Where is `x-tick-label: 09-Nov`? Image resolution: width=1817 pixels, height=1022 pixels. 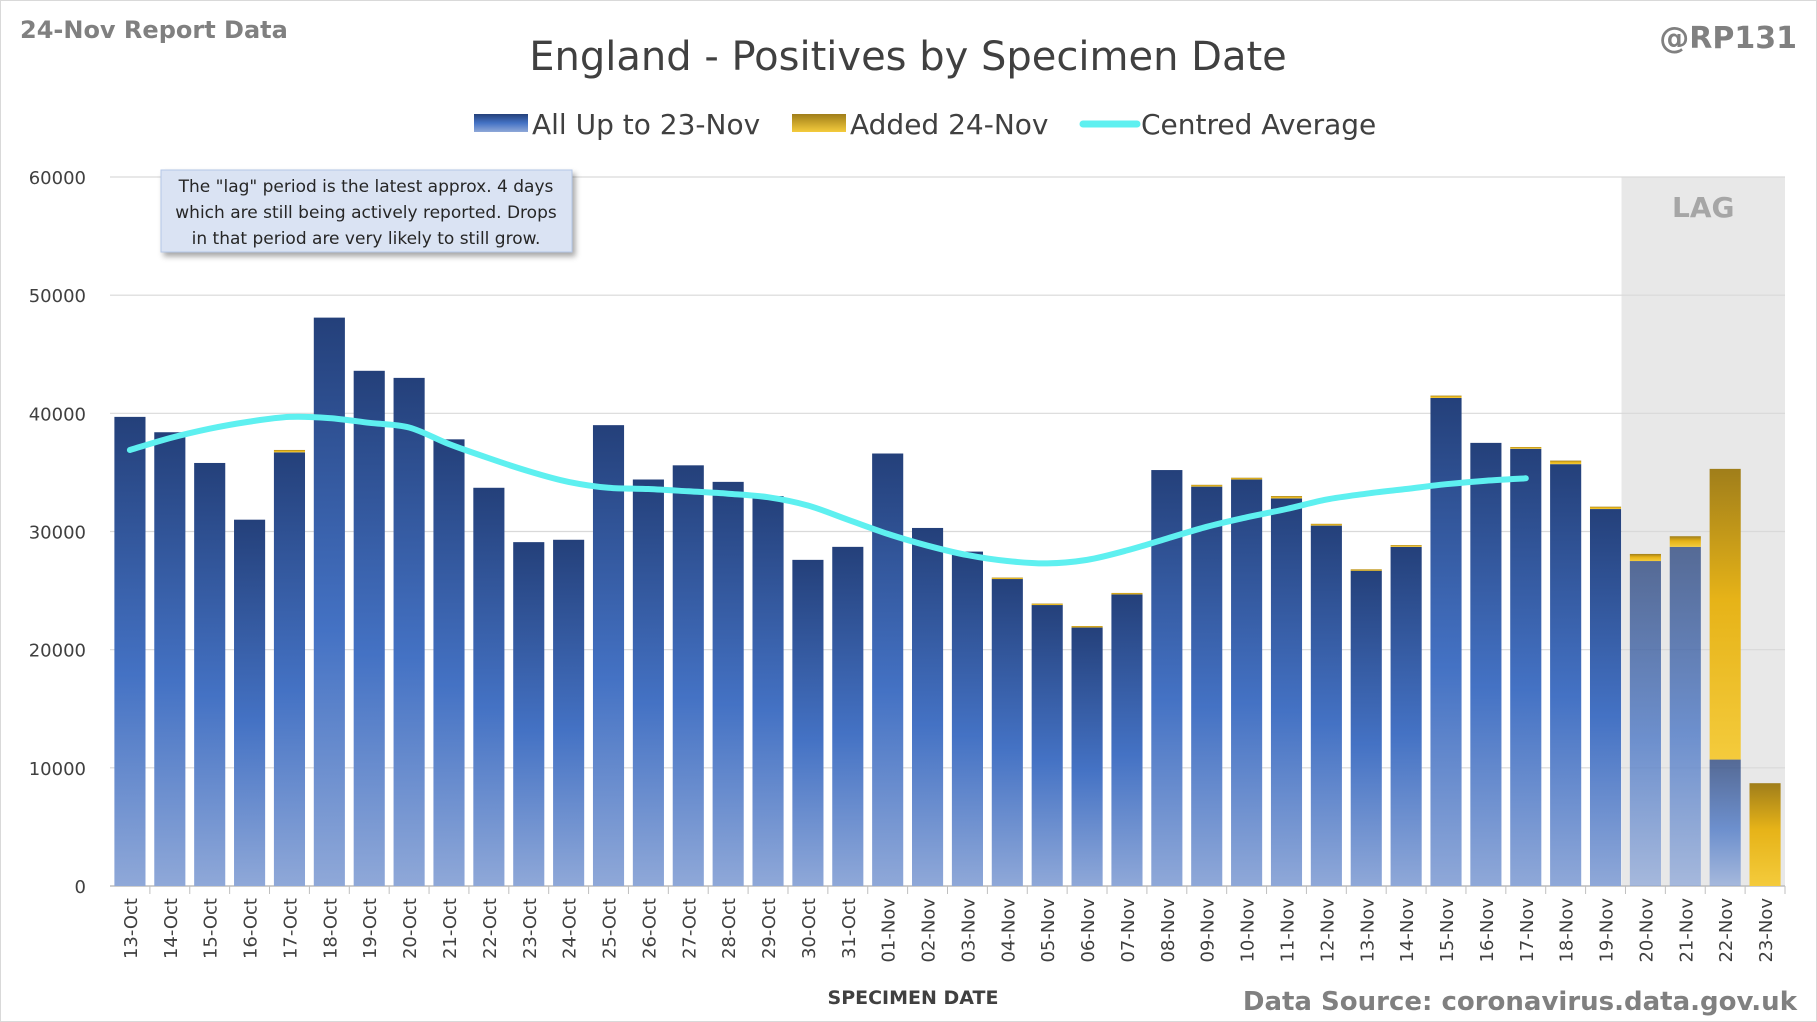
x-tick-label: 09-Nov is located at coordinates (1208, 930).